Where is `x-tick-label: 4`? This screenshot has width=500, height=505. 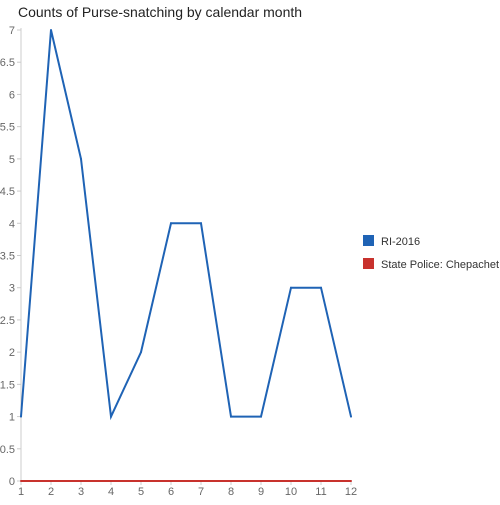
x-tick-label: 4 is located at coordinates (111, 492).